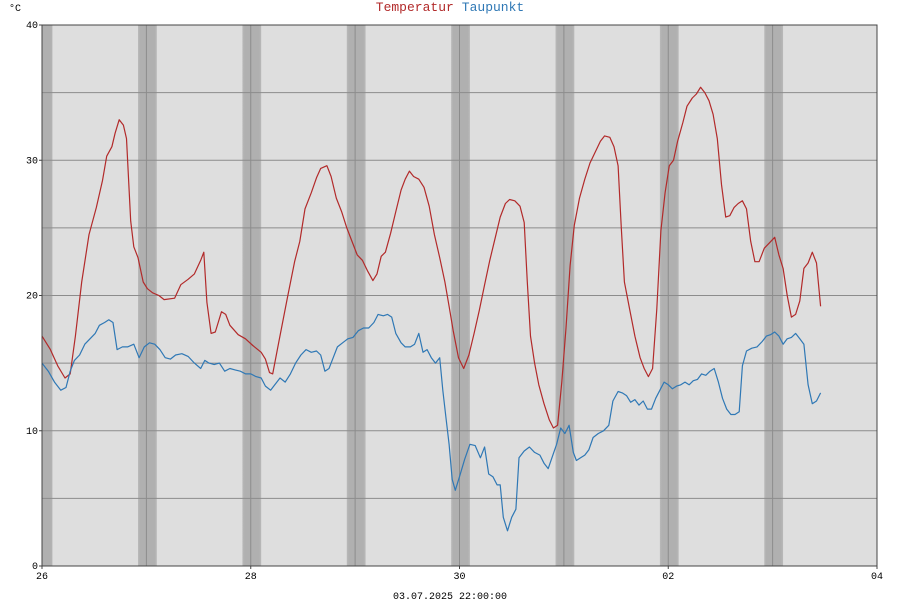 The width and height of the screenshot is (900, 600). Describe the element at coordinates (459, 577) in the screenshot. I see `x-tick-label: 30` at that location.